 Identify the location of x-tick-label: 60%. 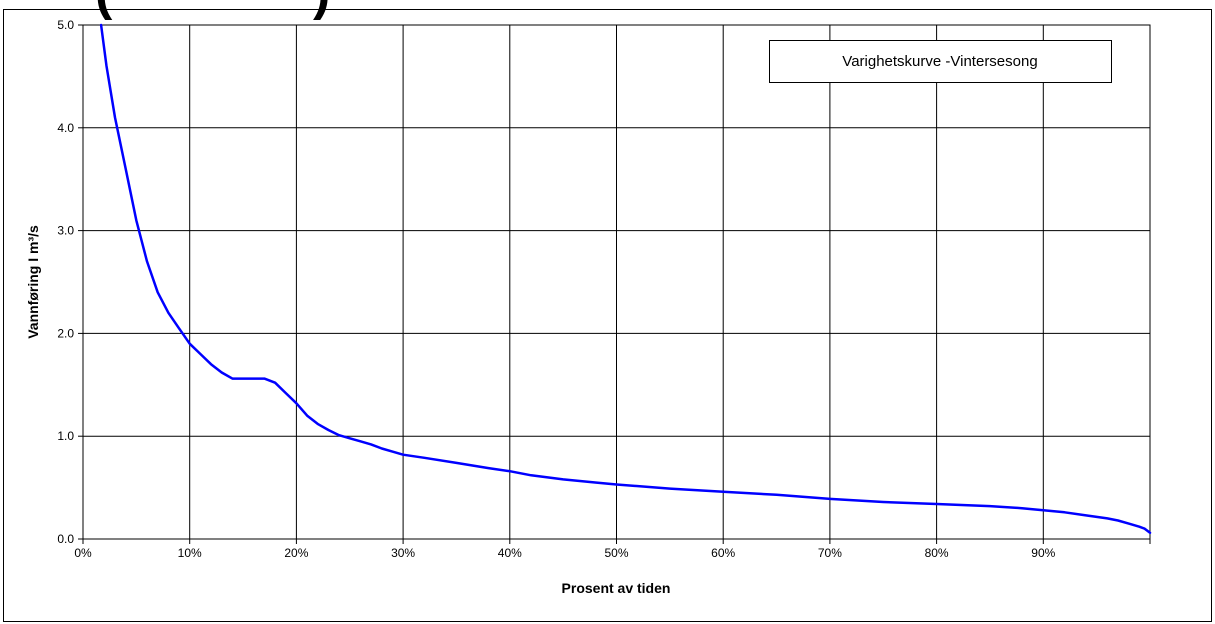
(723, 553).